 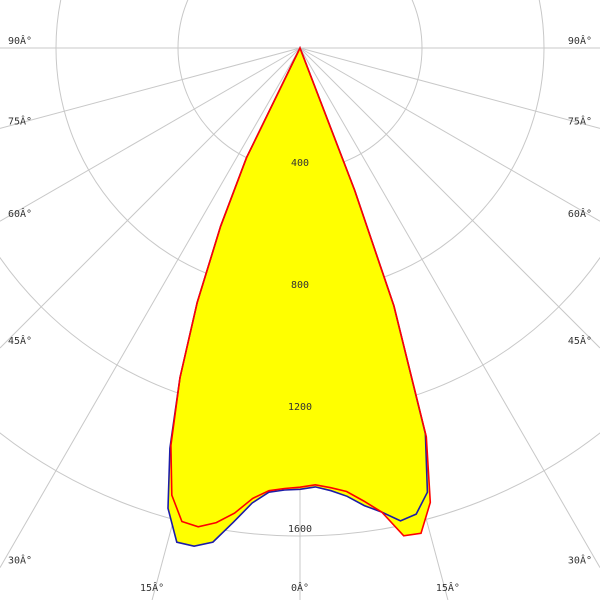 What do you see at coordinates (300, 285) in the screenshot?
I see `r-tick-label: 800` at bounding box center [300, 285].